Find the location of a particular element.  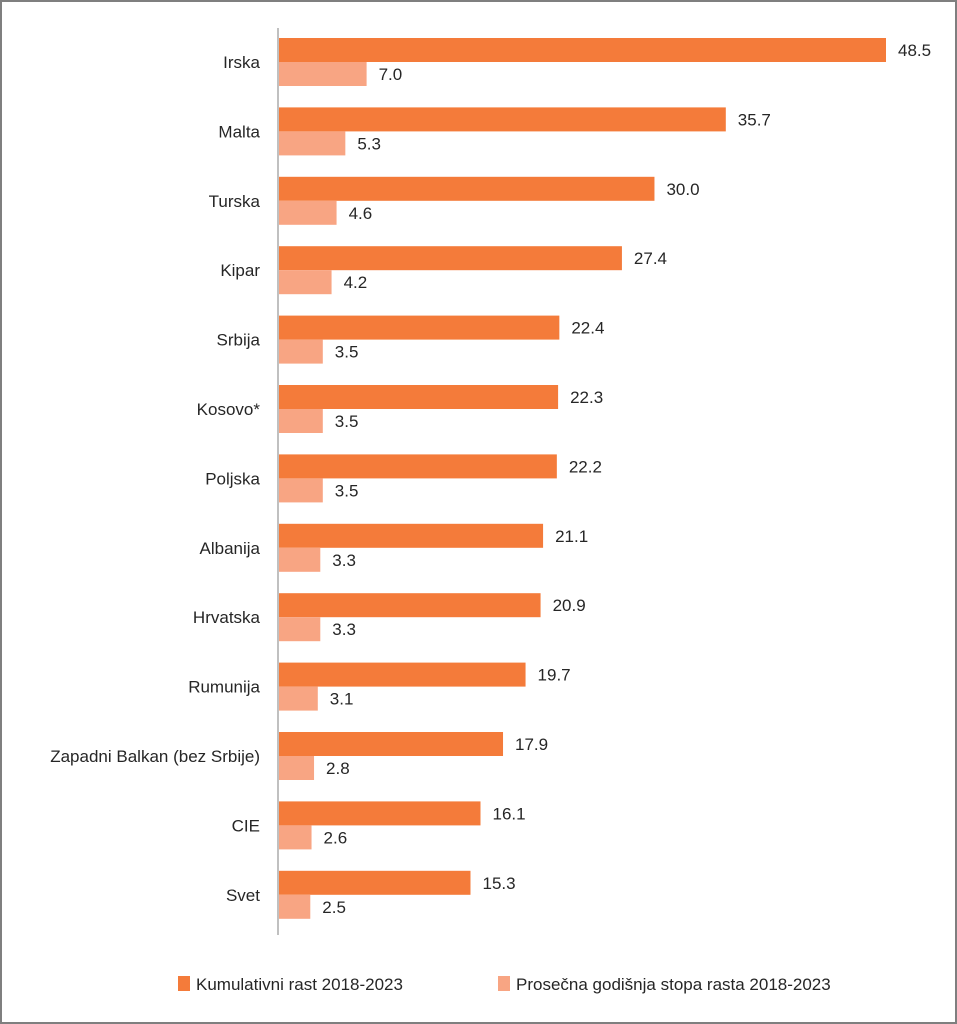

category-group: Turska 30.0 4.6 is located at coordinates (454, 200).